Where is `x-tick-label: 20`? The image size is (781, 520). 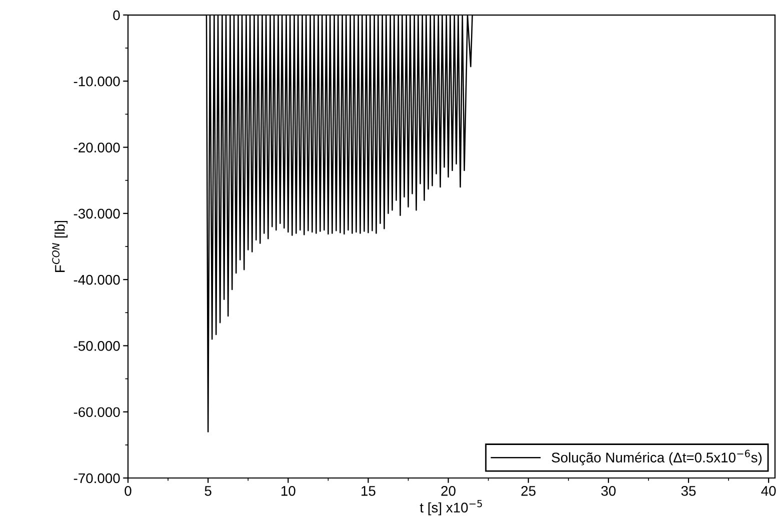 x-tick-label: 20 is located at coordinates (448, 491).